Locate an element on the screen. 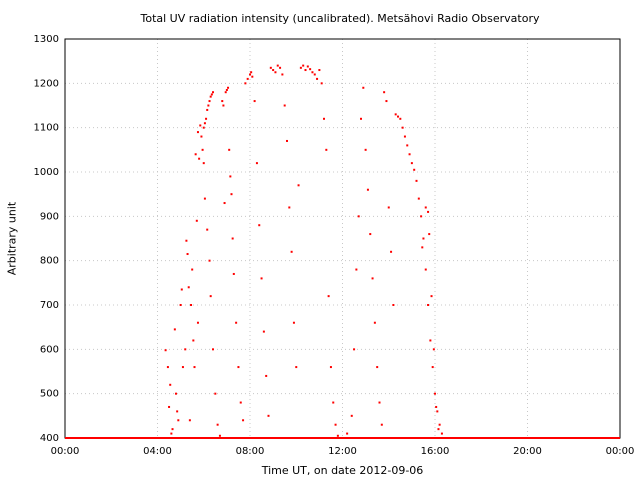 Image resolution: width=640 pixels, height=480 pixels. x-tick-label: 12:00 is located at coordinates (342, 451).